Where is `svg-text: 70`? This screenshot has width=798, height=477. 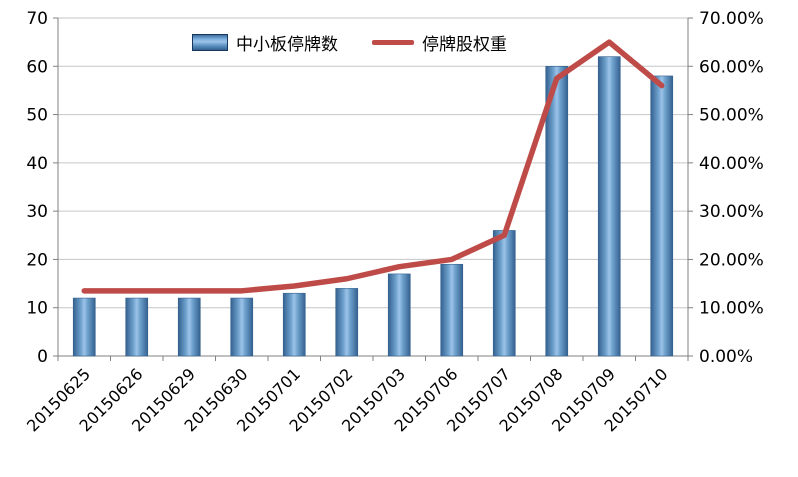 svg-text: 70 is located at coordinates (37, 19).